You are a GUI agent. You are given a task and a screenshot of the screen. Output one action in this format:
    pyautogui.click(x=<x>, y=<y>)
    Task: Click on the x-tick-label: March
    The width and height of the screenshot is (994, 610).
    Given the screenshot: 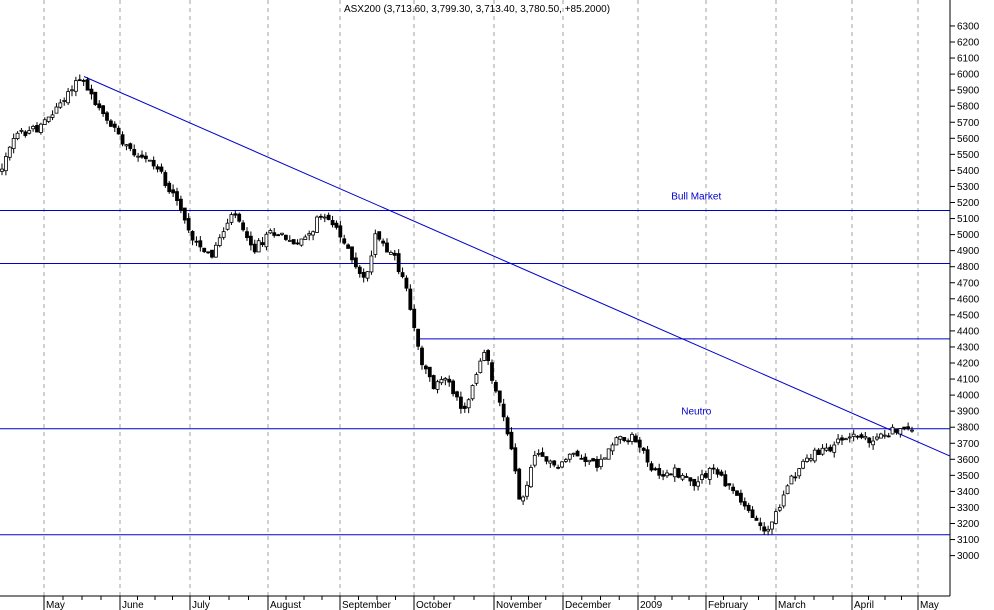 What is the action you would take?
    pyautogui.click(x=792, y=605)
    